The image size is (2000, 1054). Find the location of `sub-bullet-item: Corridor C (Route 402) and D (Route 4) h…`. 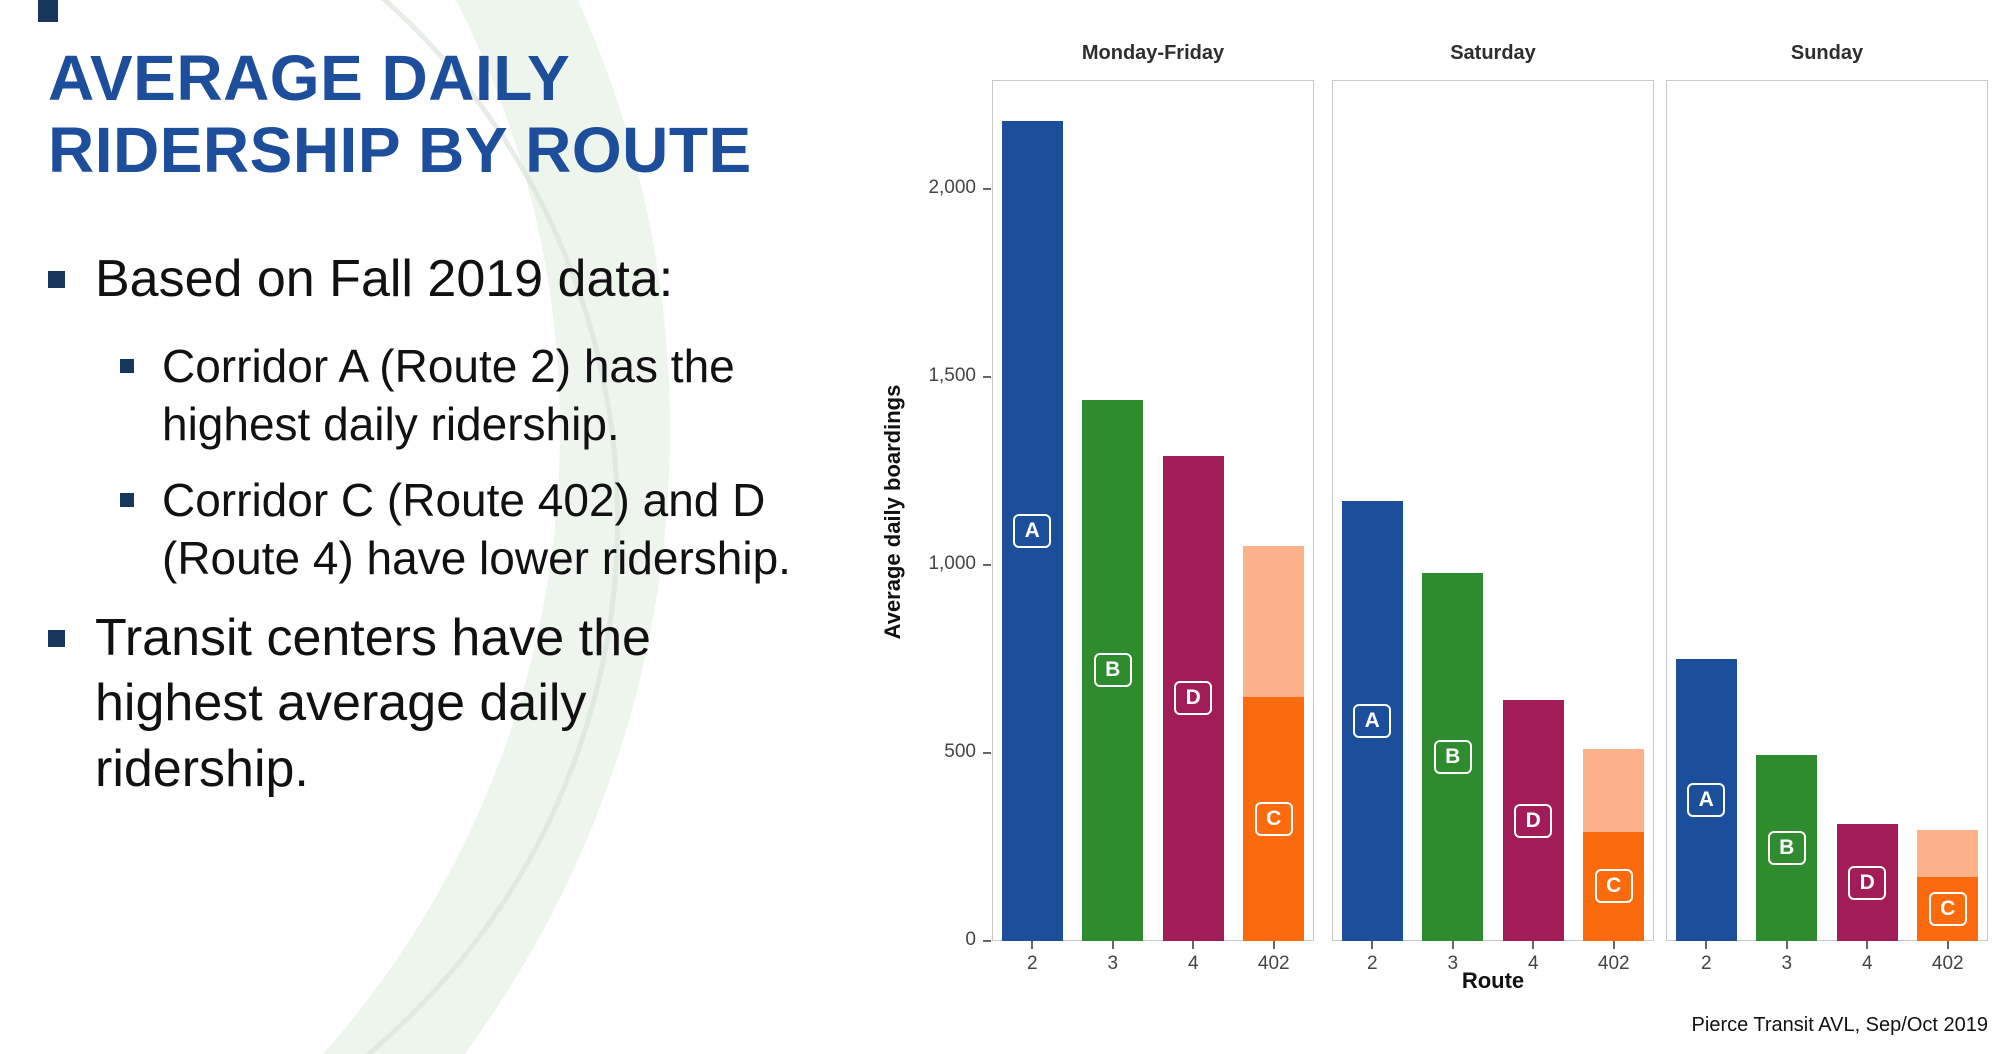

sub-bullet-item: Corridor C (Route 402) and D (Route 4) h… is located at coordinates (499, 530).